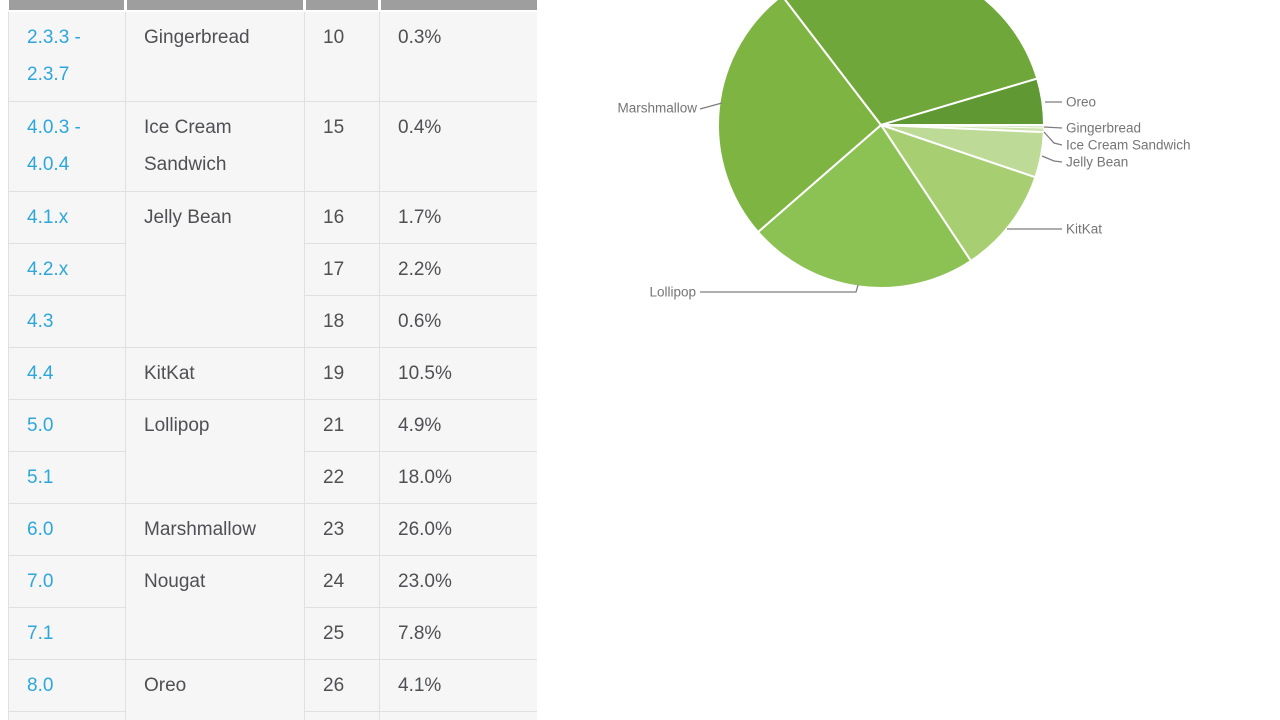 This screenshot has height=720, width=1280. What do you see at coordinates (672, 292) in the screenshot?
I see `pie-label-lollipop: Lollipop` at bounding box center [672, 292].